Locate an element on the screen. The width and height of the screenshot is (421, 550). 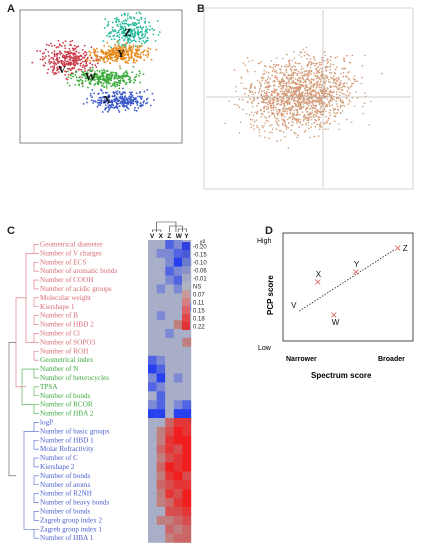
descriptor-label: Zagreb group index 1 is located at coordinates (71, 529).